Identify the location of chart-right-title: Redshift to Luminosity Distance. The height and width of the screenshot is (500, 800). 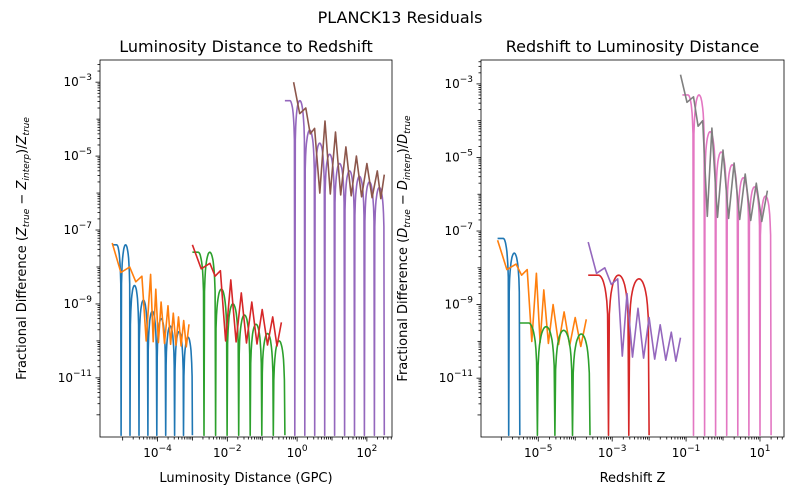
(632, 46).